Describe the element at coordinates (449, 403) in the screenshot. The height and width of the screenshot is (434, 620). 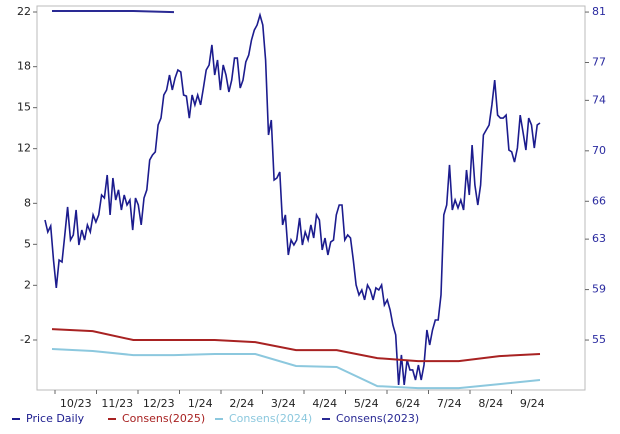
I see `x-tick-label: 7/24` at that location.